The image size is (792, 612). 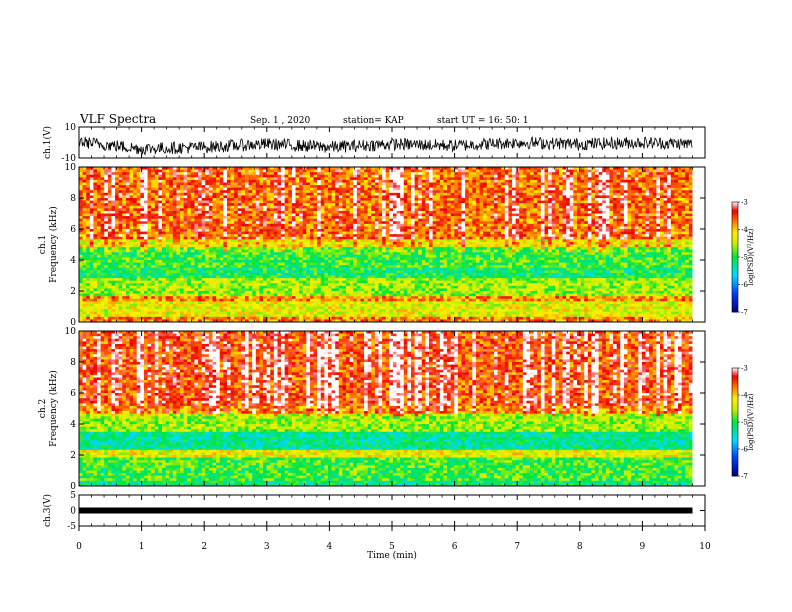 What do you see at coordinates (204, 547) in the screenshot?
I see `x-tick-label: 2` at bounding box center [204, 547].